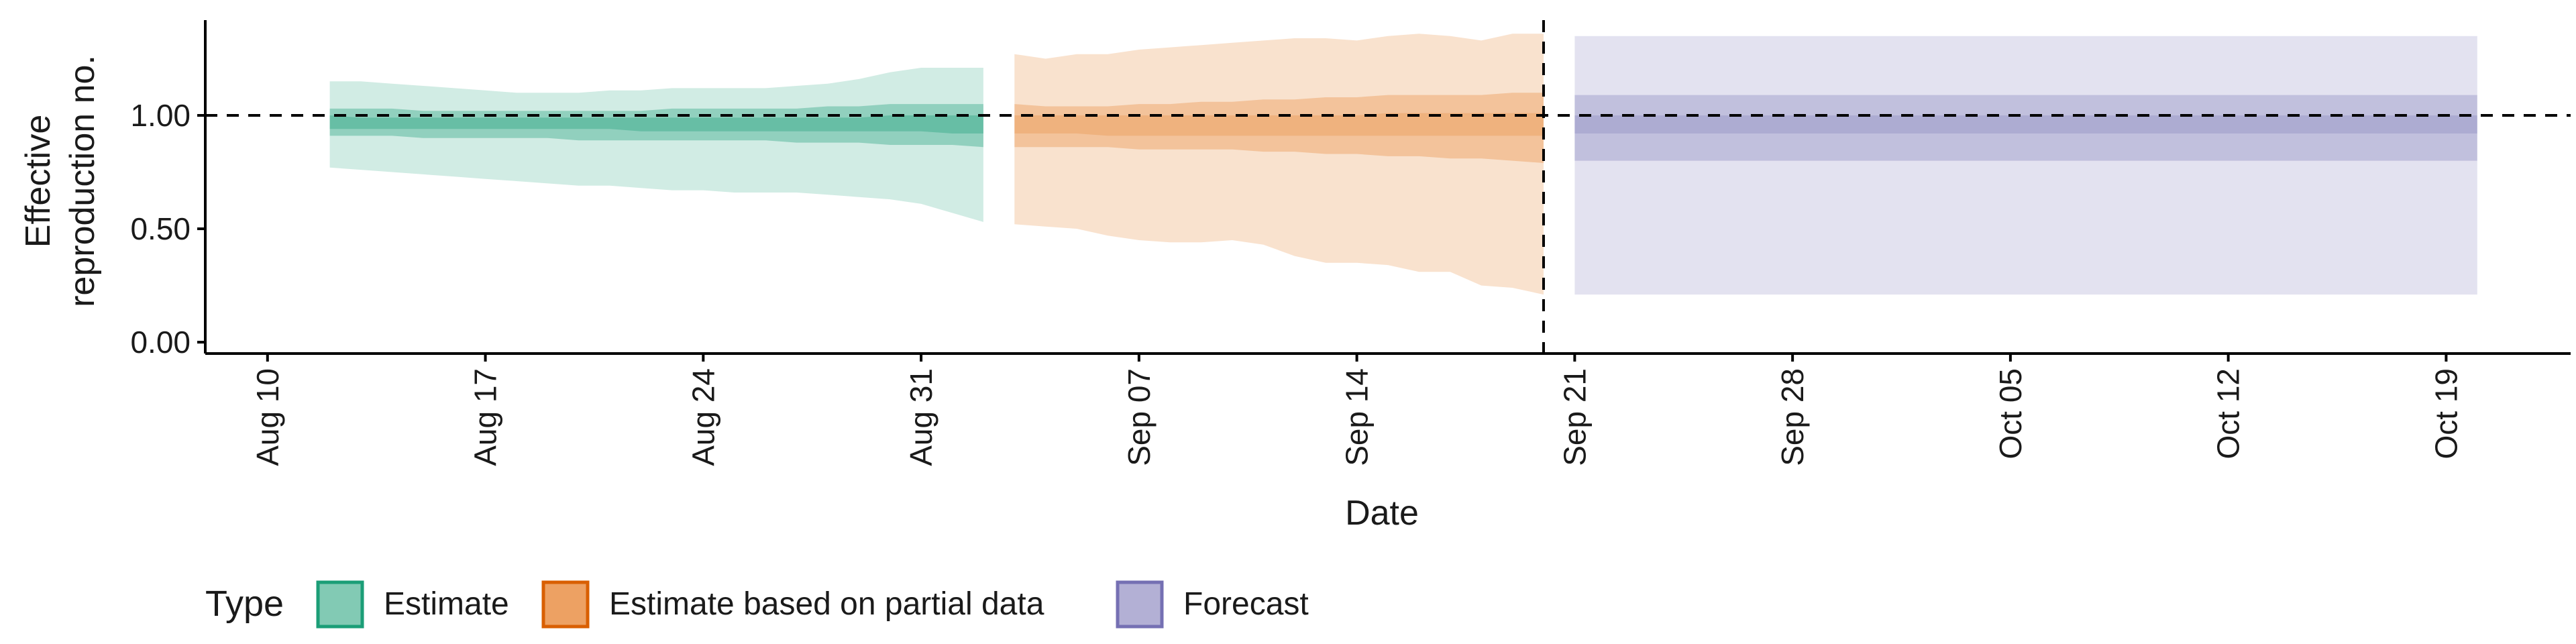 This screenshot has height=644, width=2576. What do you see at coordinates (1792, 417) in the screenshot?
I see `x-tick-label: Sep 28` at bounding box center [1792, 417].